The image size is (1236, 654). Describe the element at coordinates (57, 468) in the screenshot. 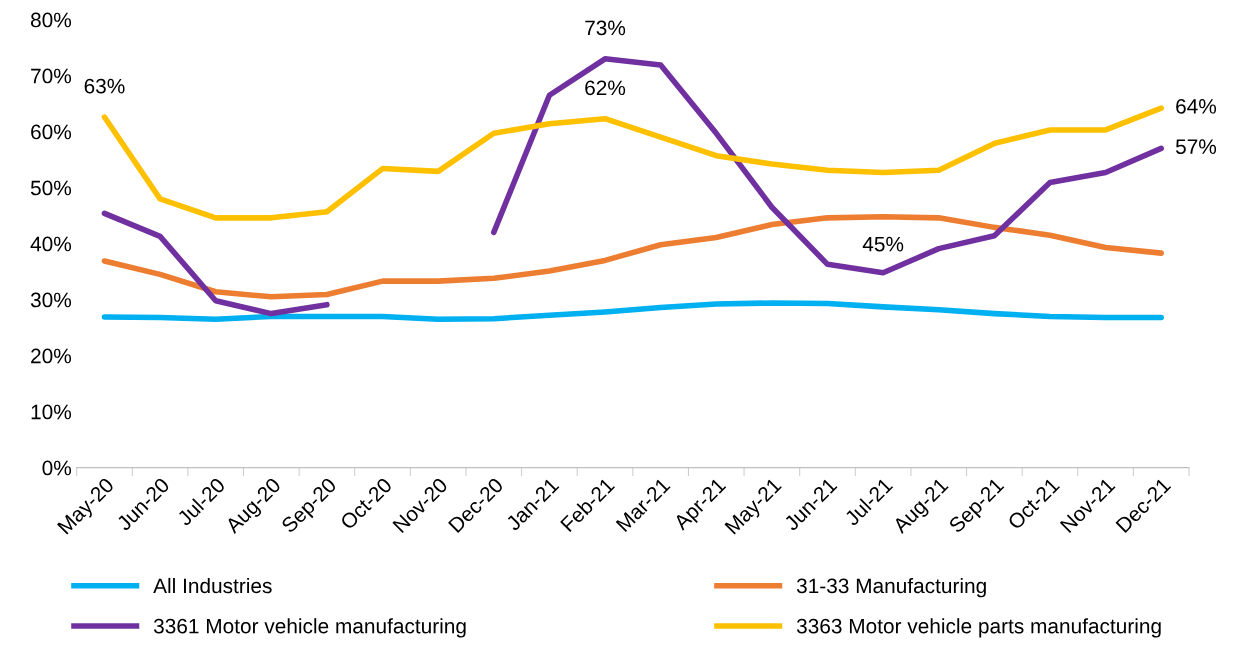

I see `y-tick-label: 0%` at that location.